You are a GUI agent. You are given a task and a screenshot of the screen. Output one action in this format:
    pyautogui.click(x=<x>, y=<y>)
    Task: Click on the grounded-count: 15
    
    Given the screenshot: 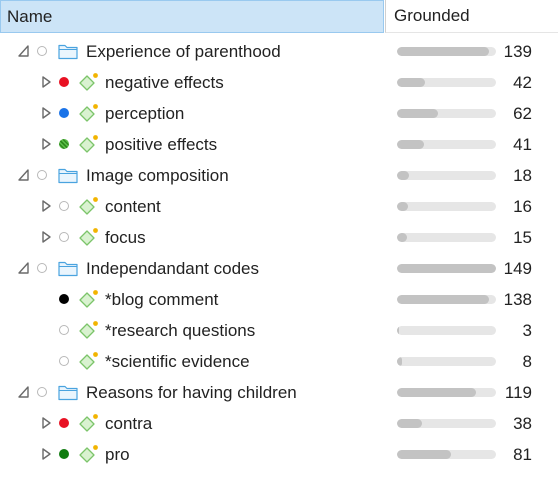 What is the action you would take?
    pyautogui.click(x=522, y=237)
    